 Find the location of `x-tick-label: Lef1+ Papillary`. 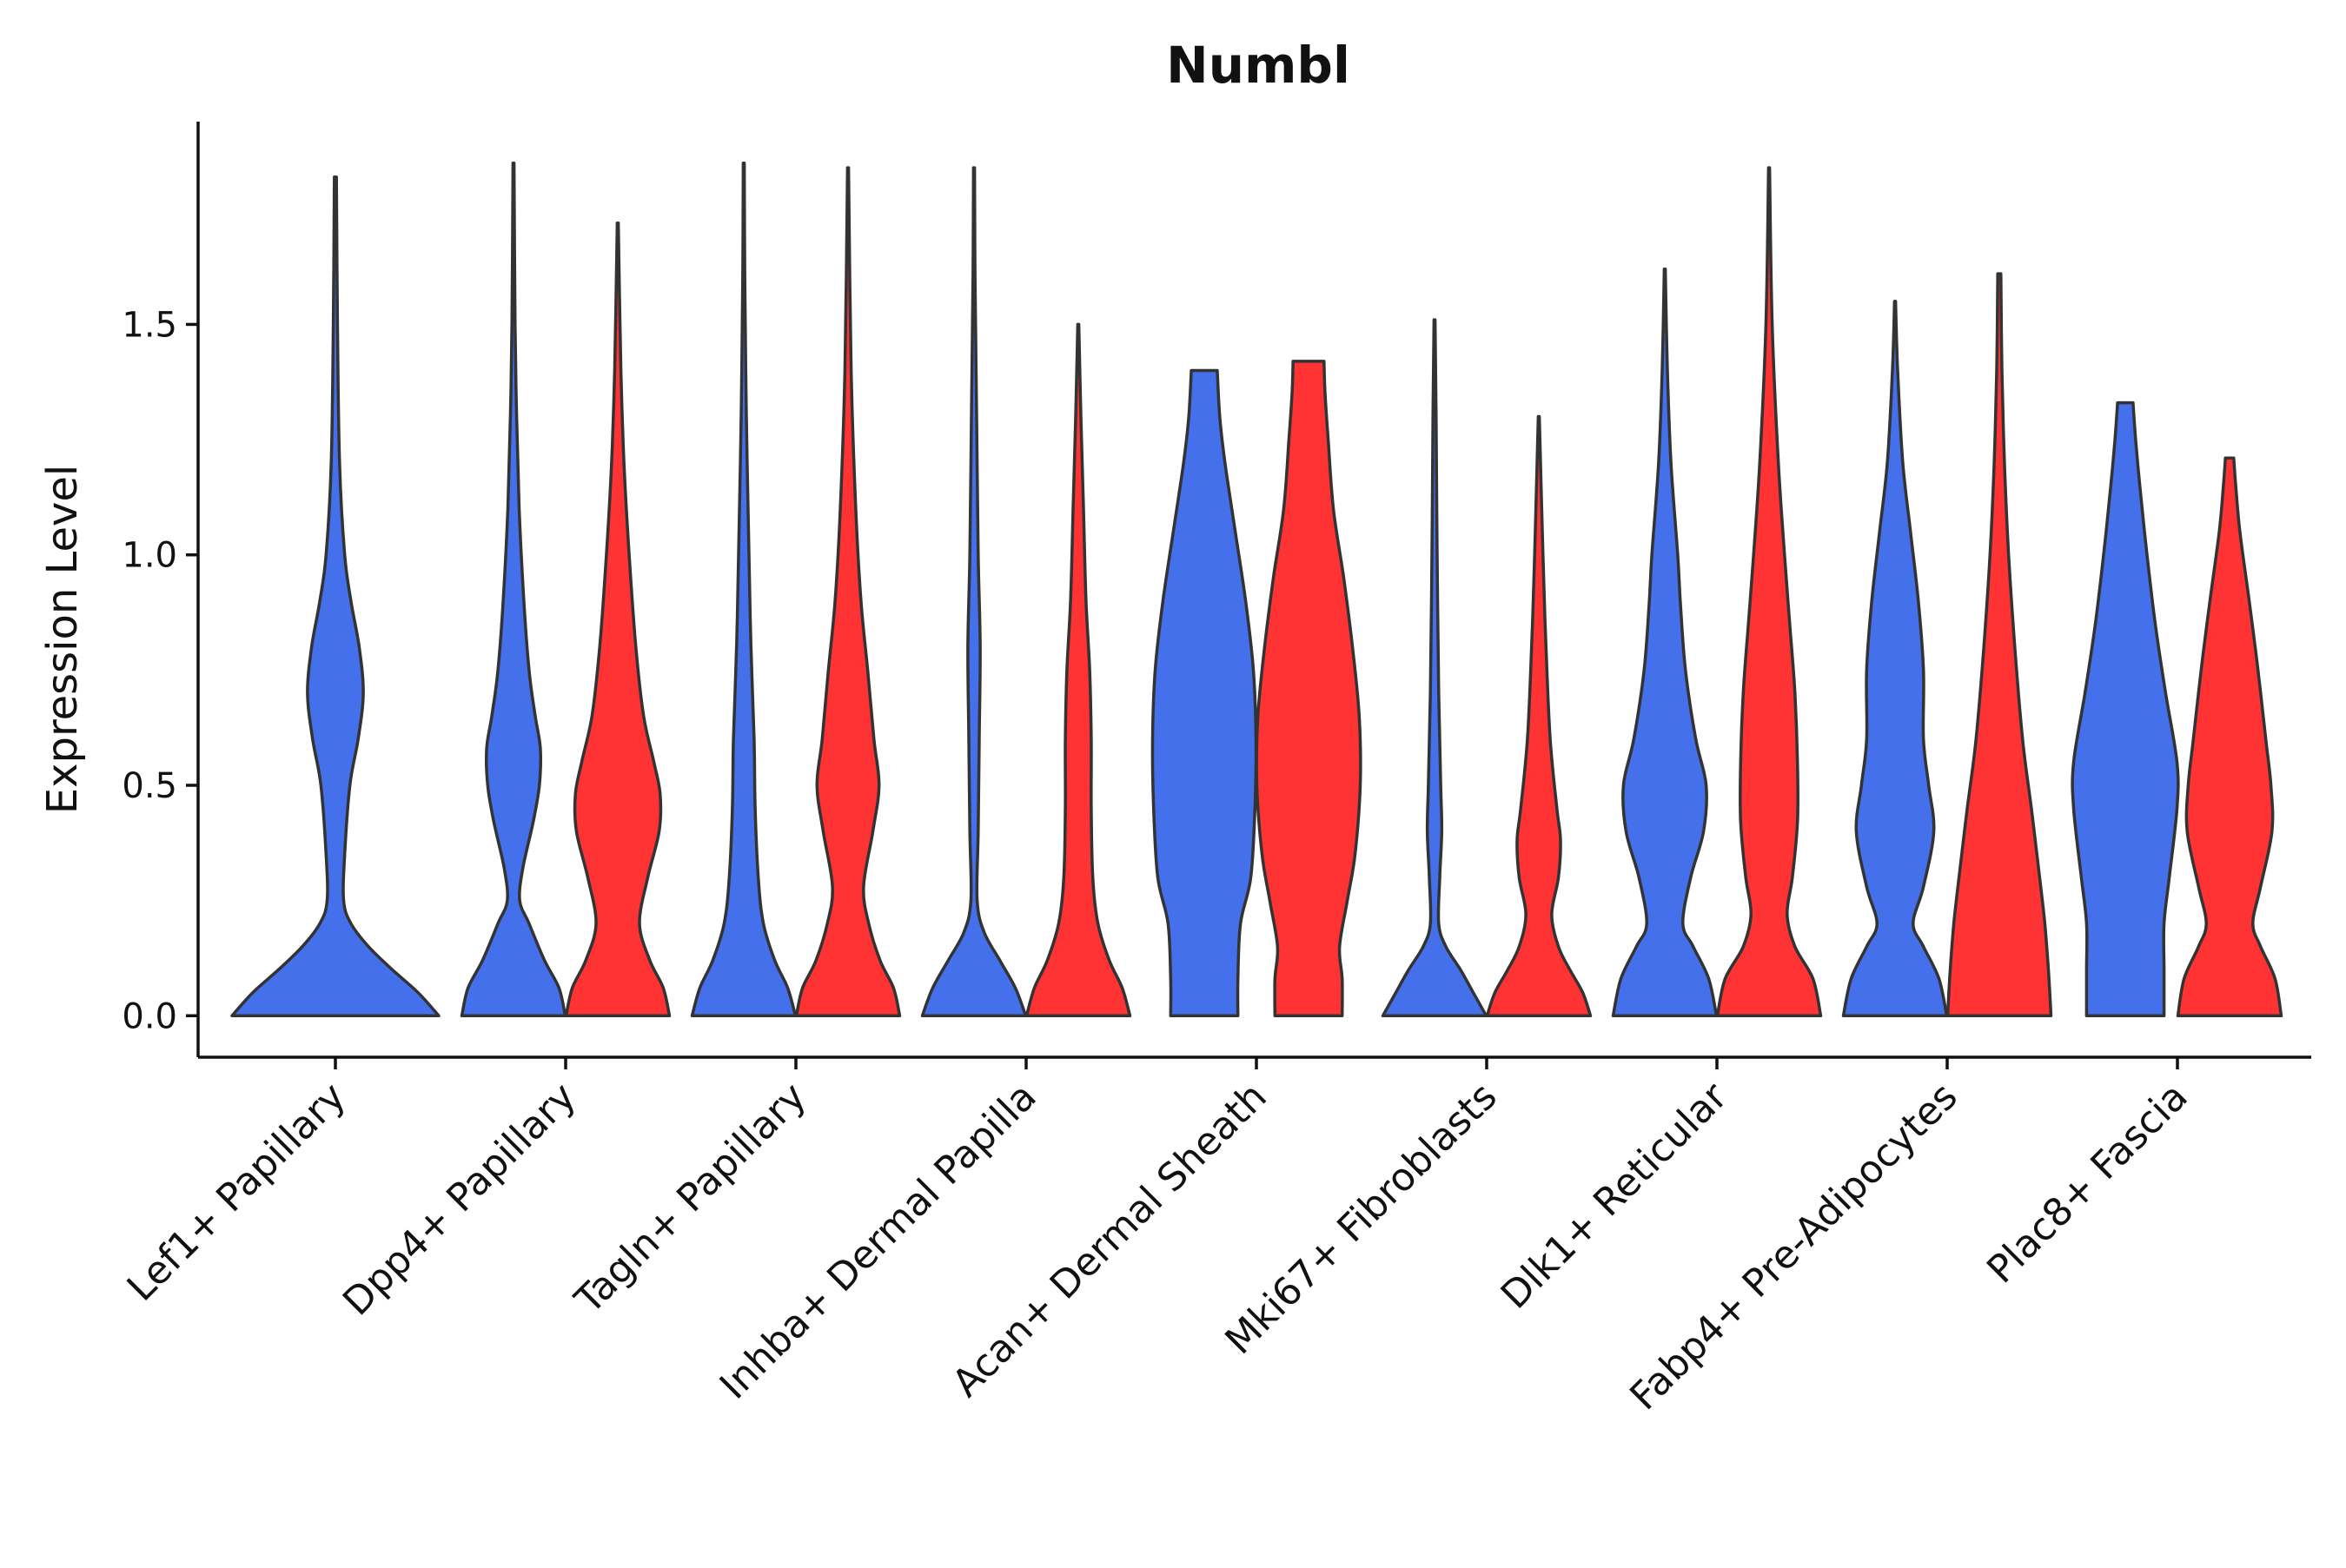

x-tick-label: Lef1+ Papillary is located at coordinates (237, 1192).